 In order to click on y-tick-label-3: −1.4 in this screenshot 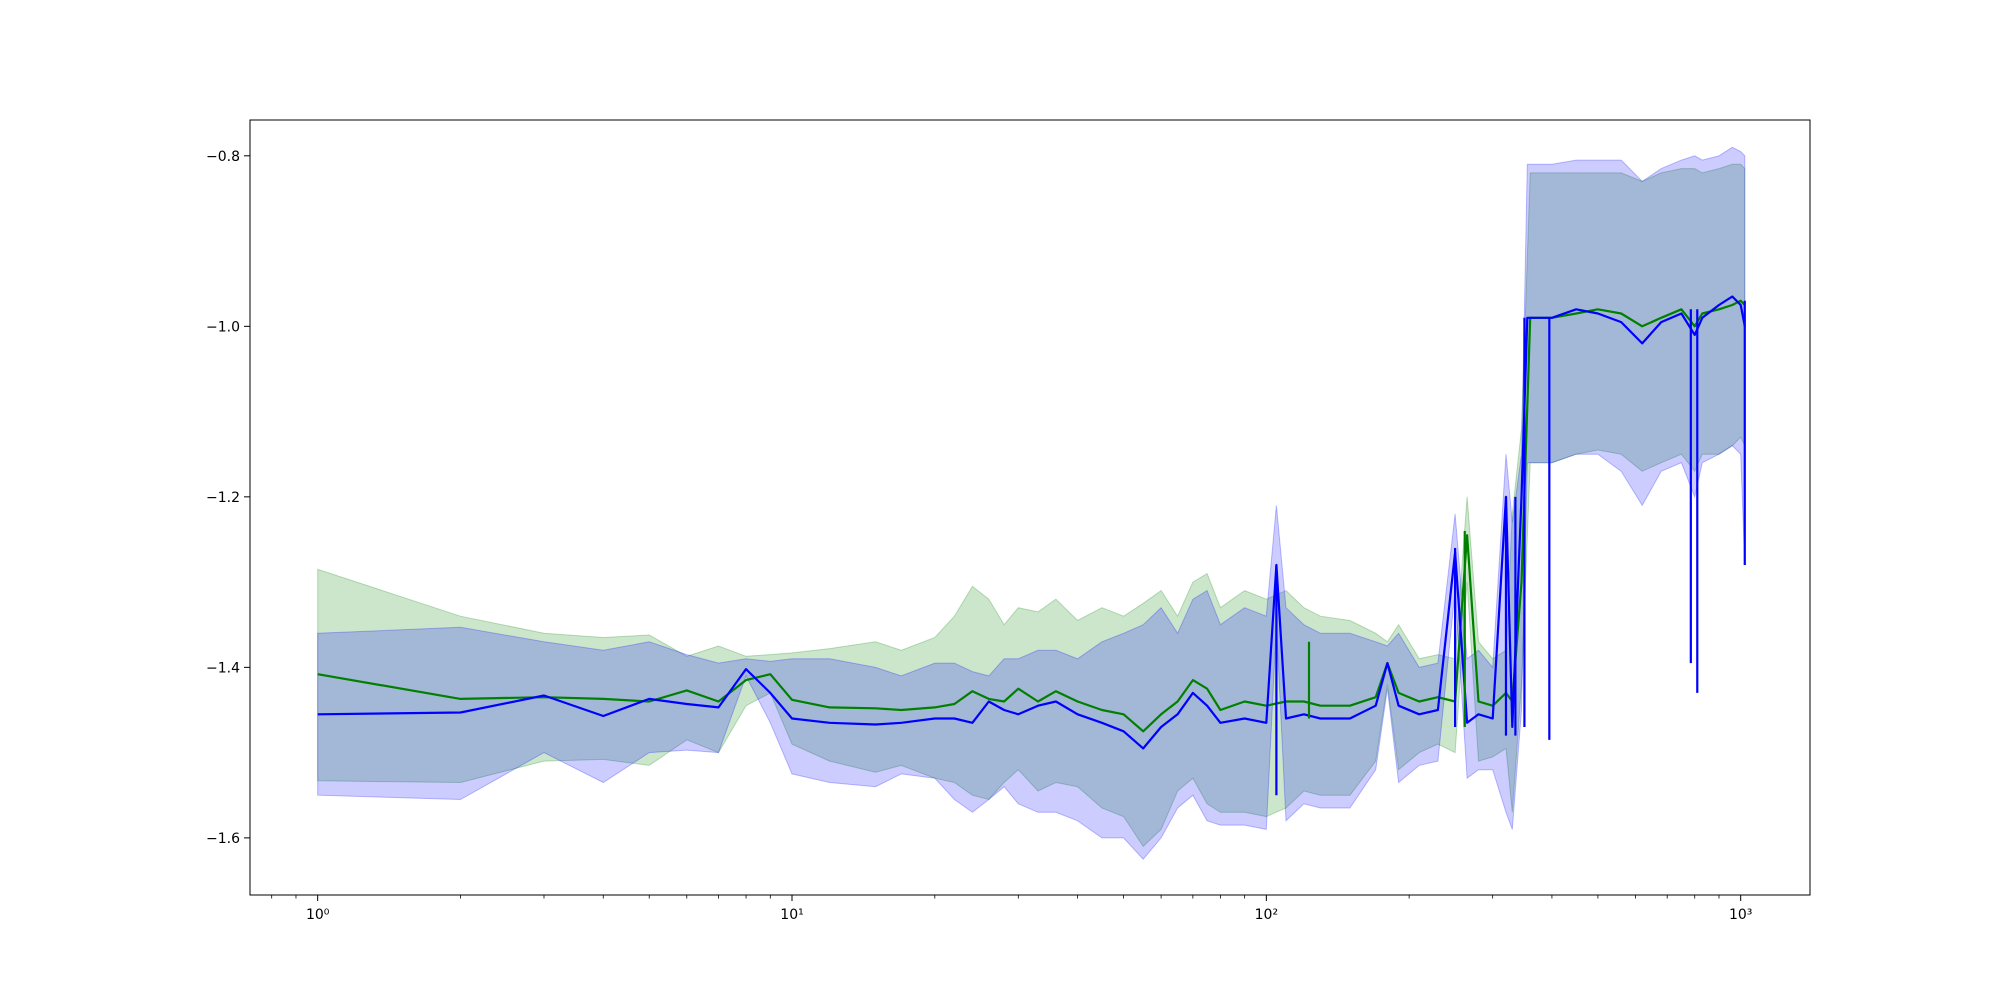, I will do `click(223, 668)`.